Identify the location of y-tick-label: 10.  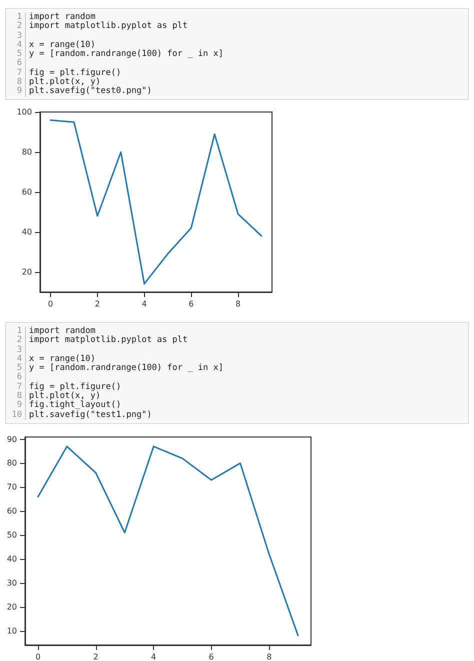
(11, 631).